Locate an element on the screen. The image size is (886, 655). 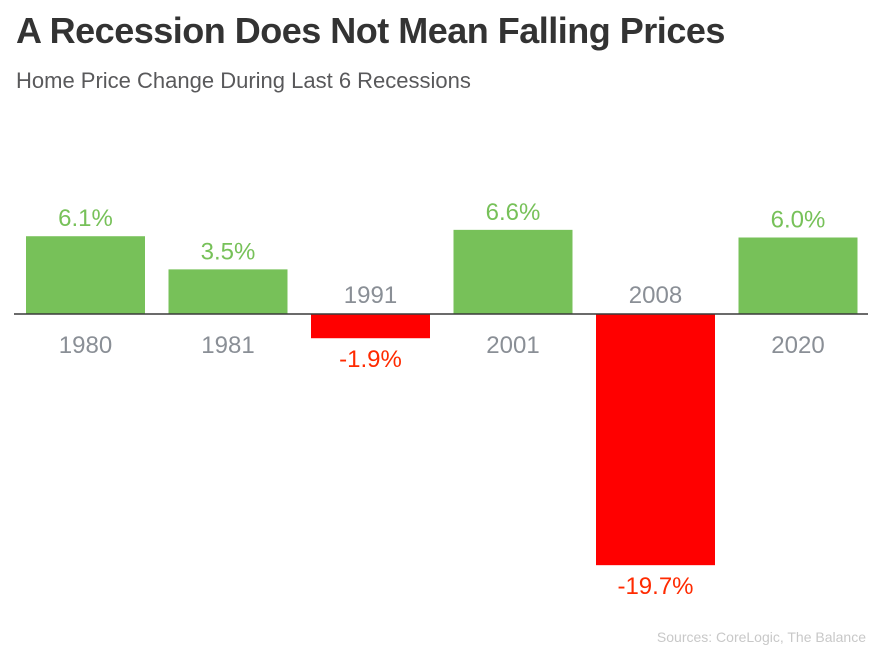
category-label-1991: 1991 is located at coordinates (370, 295).